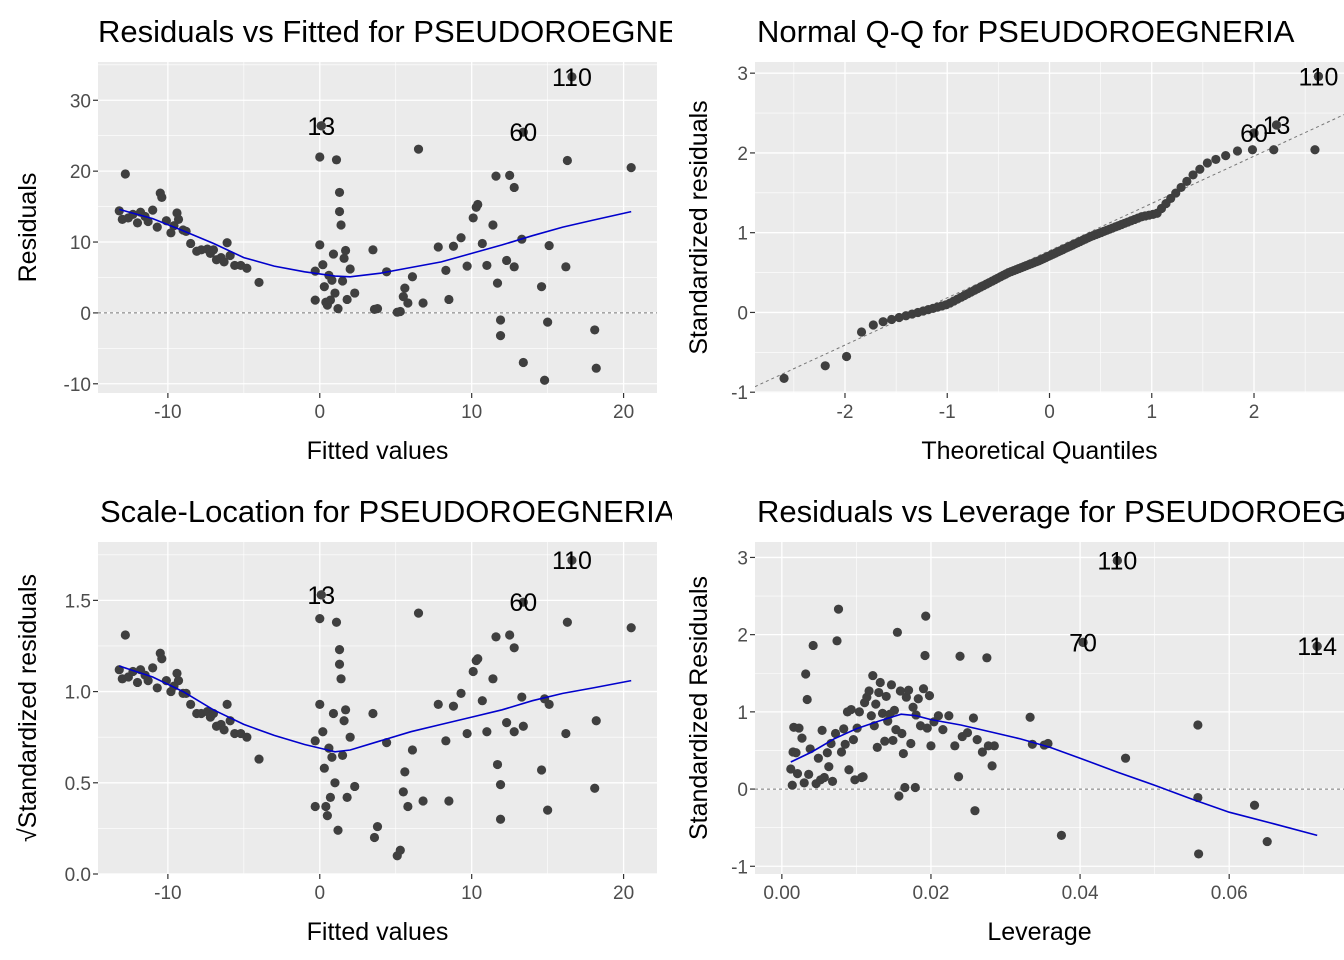 The image size is (1344, 960). Describe the element at coordinates (1317, 647) in the screenshot. I see `point-id-label: 114` at that location.